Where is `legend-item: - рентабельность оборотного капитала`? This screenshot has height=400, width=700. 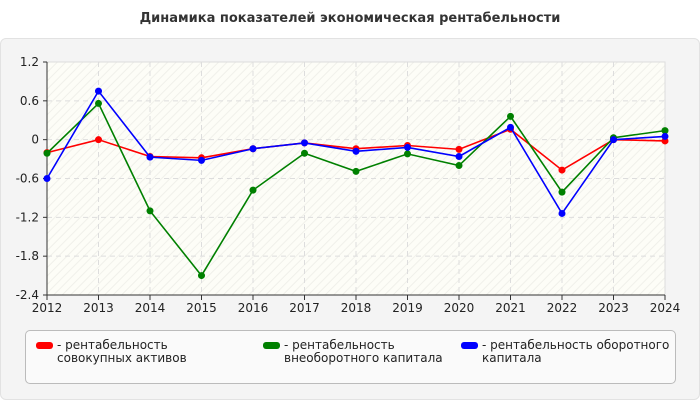 legend-item: - рентабельность оборотного капитала is located at coordinates (566, 352).